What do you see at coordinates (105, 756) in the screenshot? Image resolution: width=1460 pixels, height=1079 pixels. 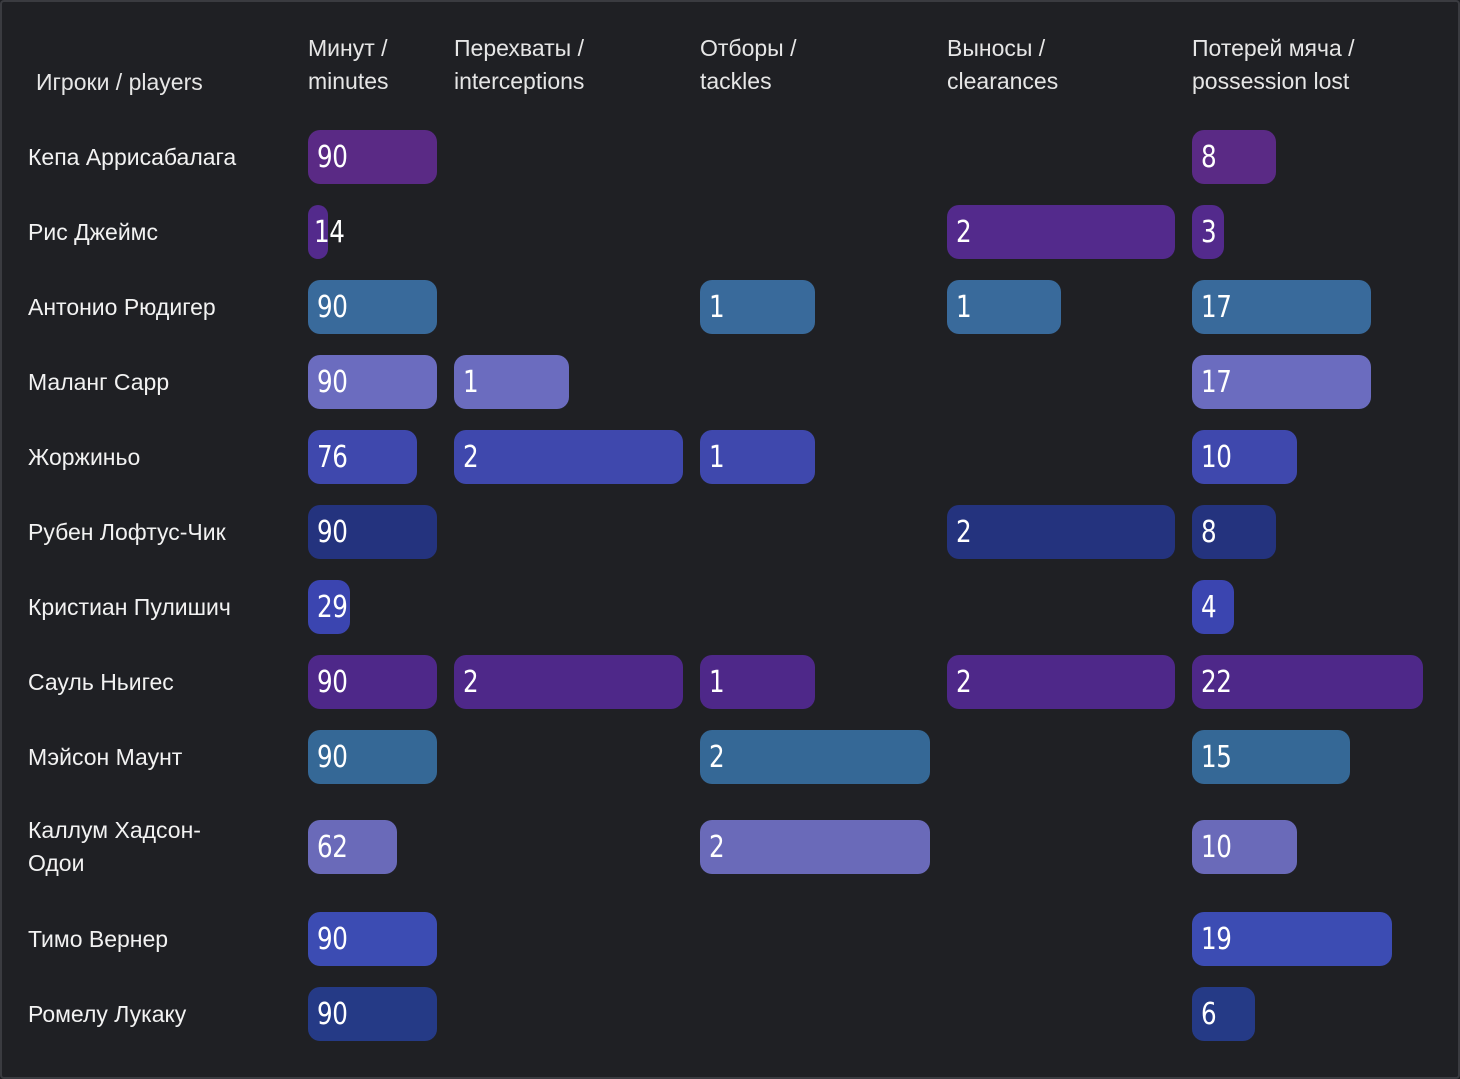 I see `player-name: Мэйсон Маунт` at bounding box center [105, 756].